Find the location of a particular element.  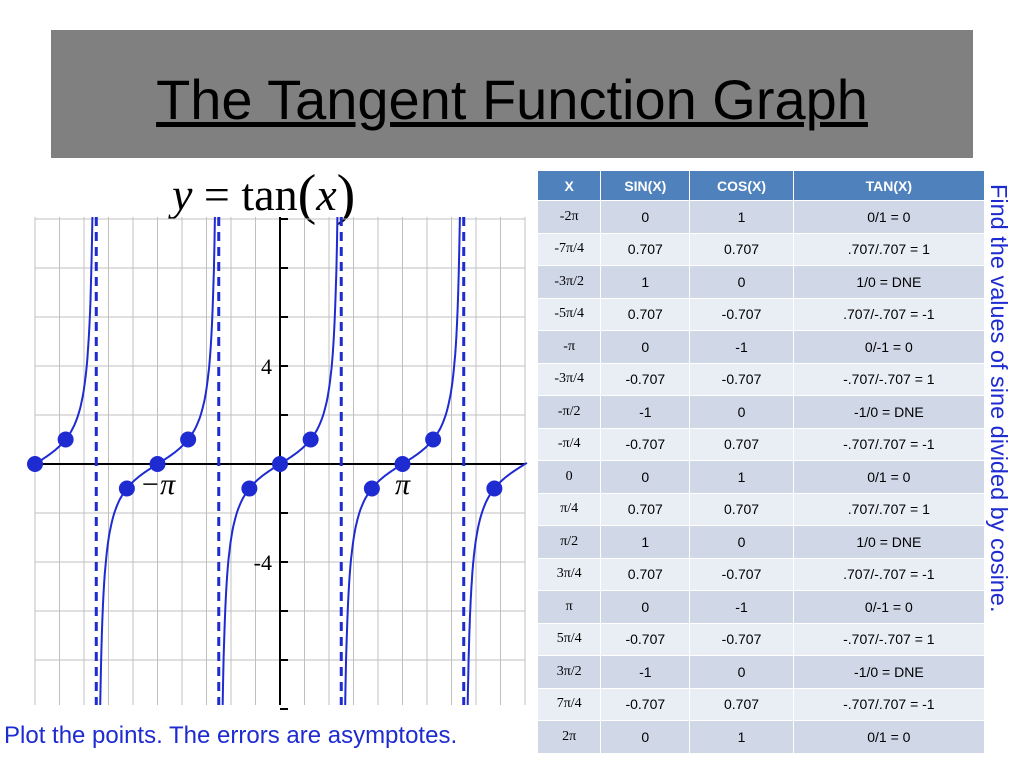

equation-equals: = is located at coordinates (216, 194).